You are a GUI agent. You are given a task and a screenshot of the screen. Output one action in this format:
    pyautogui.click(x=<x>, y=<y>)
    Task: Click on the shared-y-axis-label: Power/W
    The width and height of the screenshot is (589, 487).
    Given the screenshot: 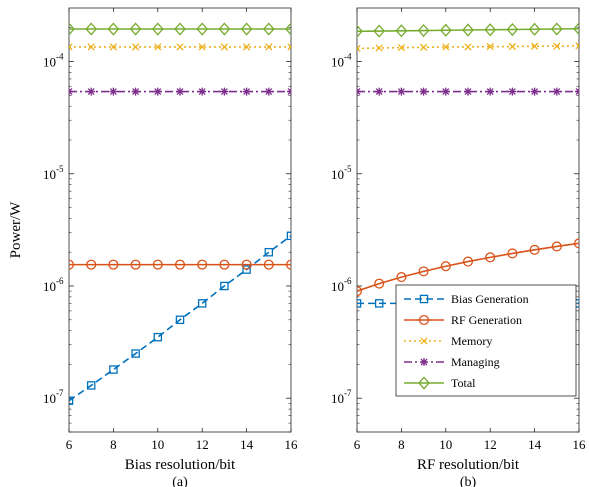 What is the action you would take?
    pyautogui.click(x=16, y=229)
    